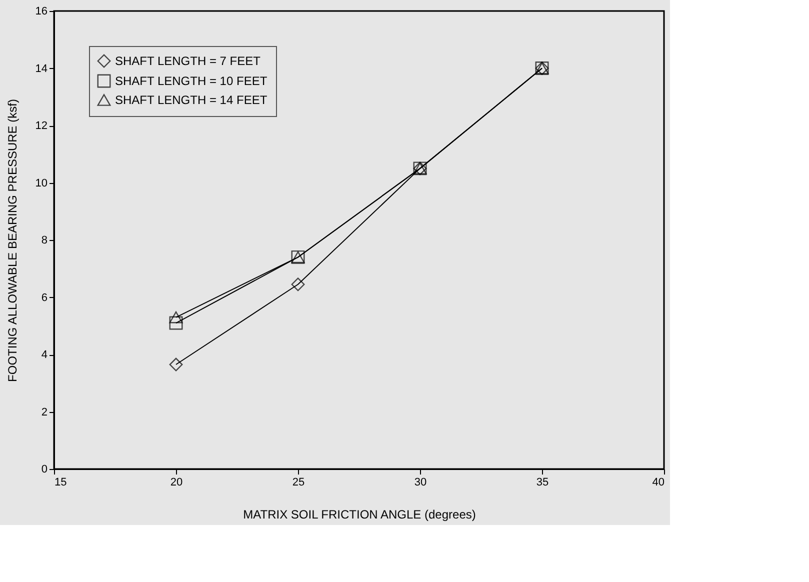  What do you see at coordinates (298, 482) in the screenshot?
I see `x-tick-label: 25` at bounding box center [298, 482].